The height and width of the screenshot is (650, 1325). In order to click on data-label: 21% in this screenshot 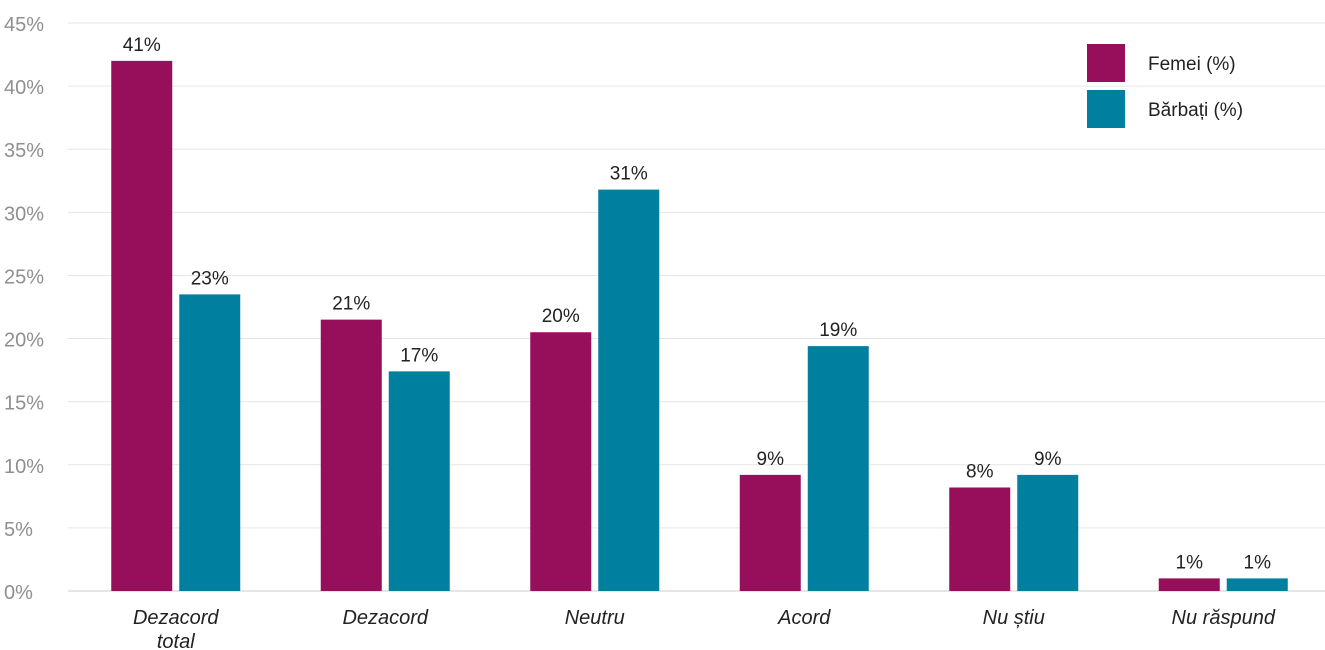, I will do `click(351, 304)`.